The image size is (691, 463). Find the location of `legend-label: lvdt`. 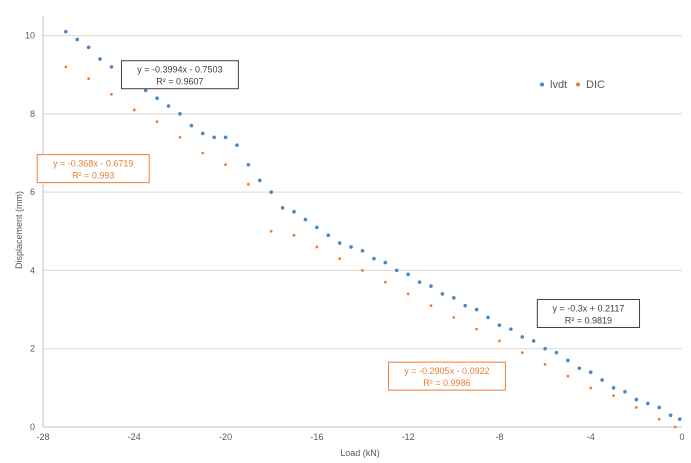

legend-label: lvdt is located at coordinates (558, 85).